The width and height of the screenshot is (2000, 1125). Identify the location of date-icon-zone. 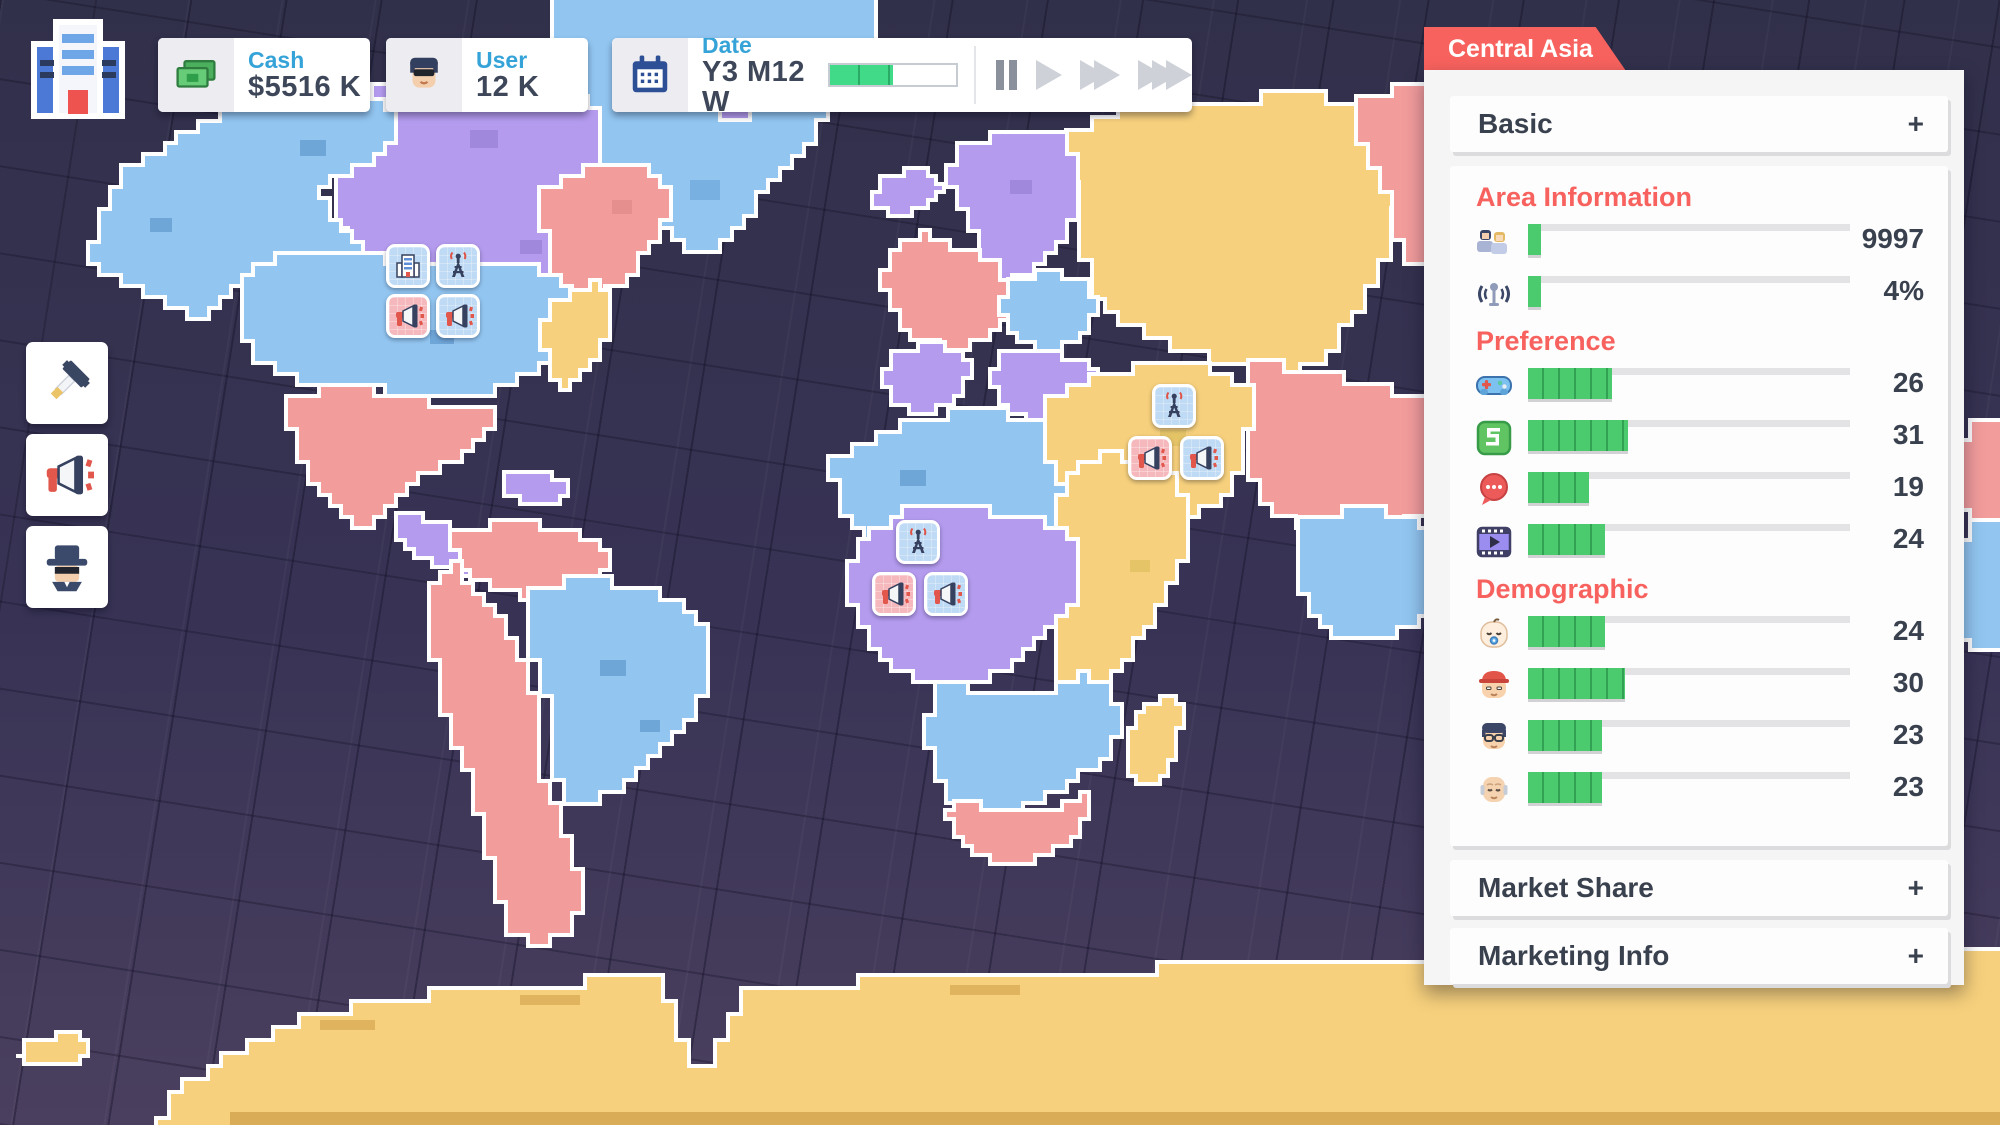
(650, 75).